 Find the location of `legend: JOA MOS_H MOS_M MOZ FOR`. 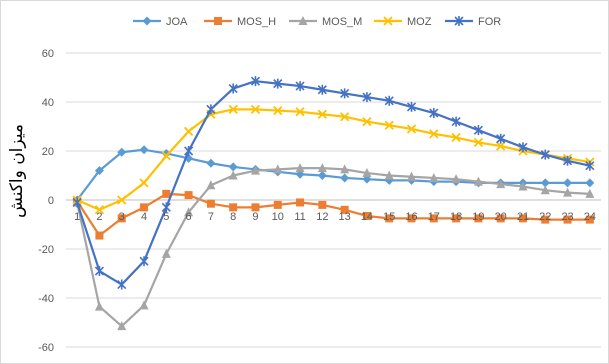

legend: JOA MOS_H MOS_M MOZ FOR is located at coordinates (317, 22).